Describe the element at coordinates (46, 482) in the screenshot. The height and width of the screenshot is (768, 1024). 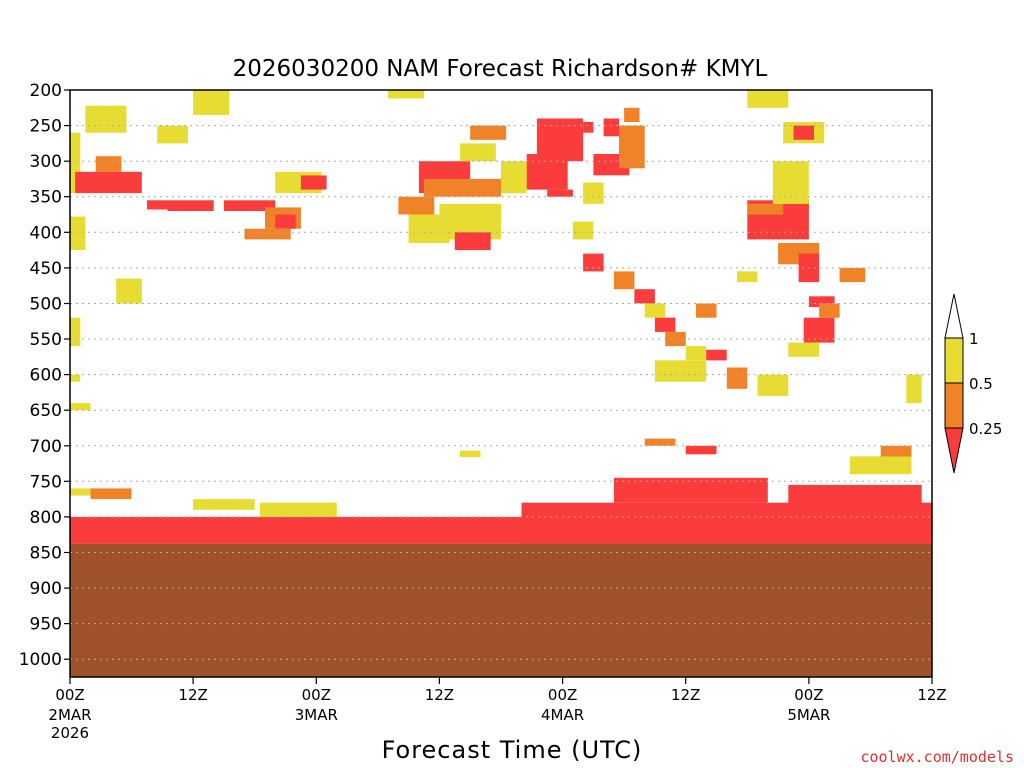
I see `y-tick-label: 750` at that location.